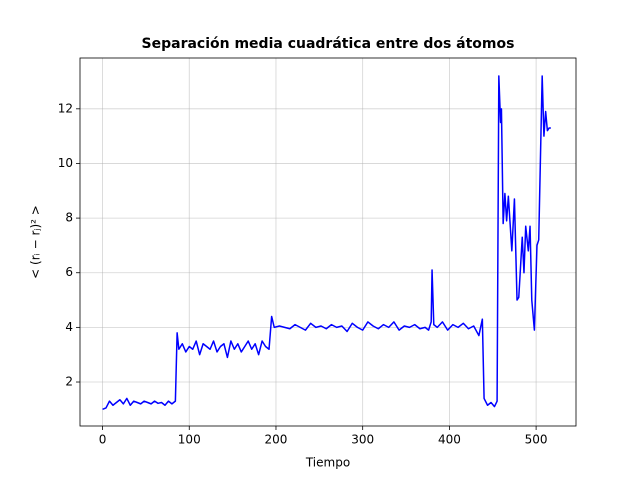 This screenshot has height=480, width=640. What do you see at coordinates (69, 382) in the screenshot?
I see `y-tick-label: 2` at bounding box center [69, 382].